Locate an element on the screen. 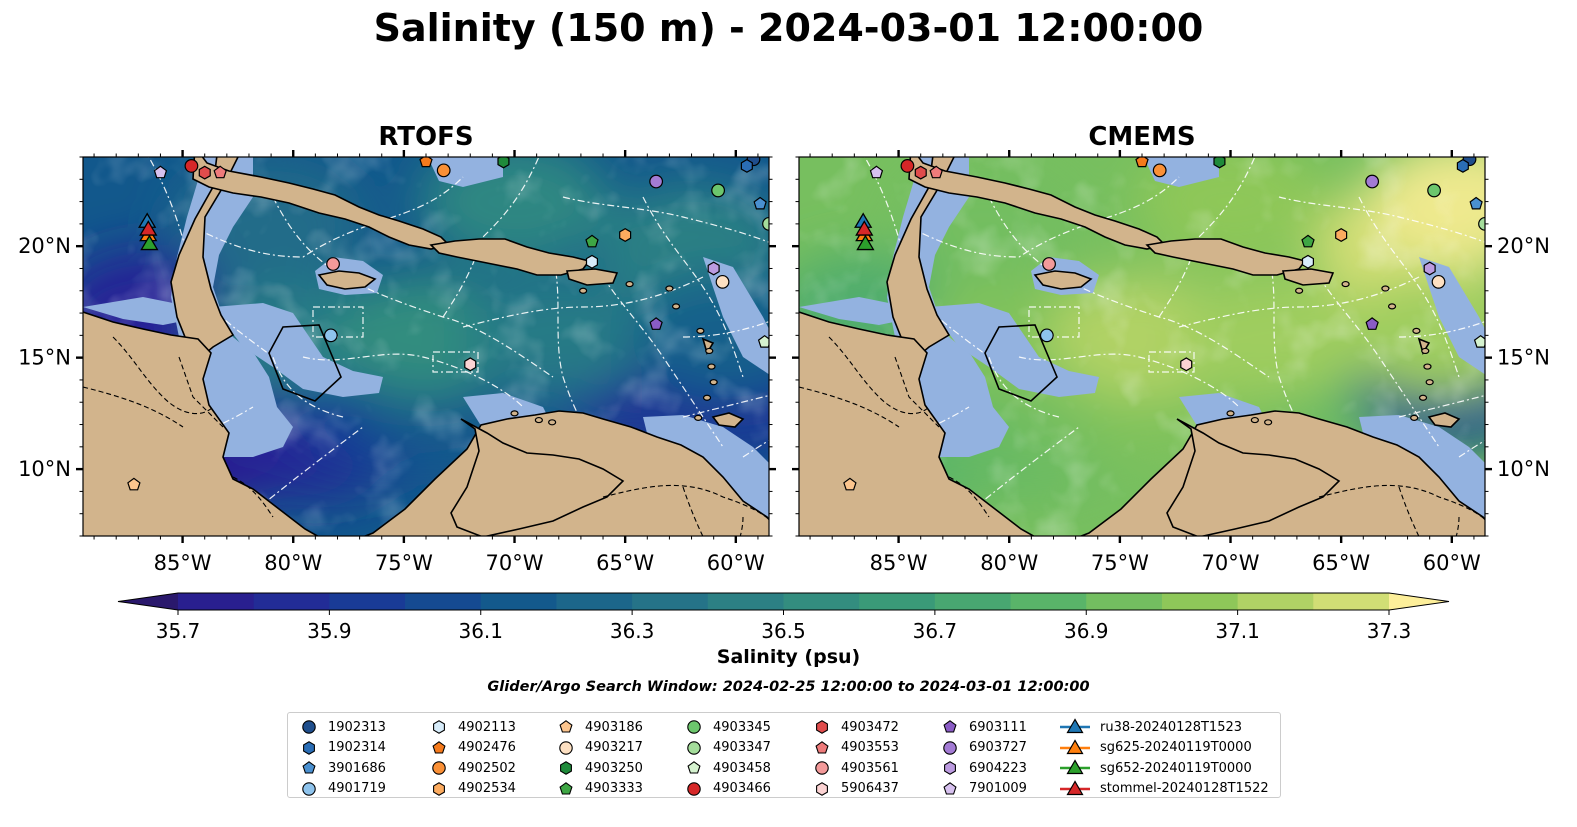 This screenshot has width=1577, height=827. colorbar-extend-high is located at coordinates (1419, 601).